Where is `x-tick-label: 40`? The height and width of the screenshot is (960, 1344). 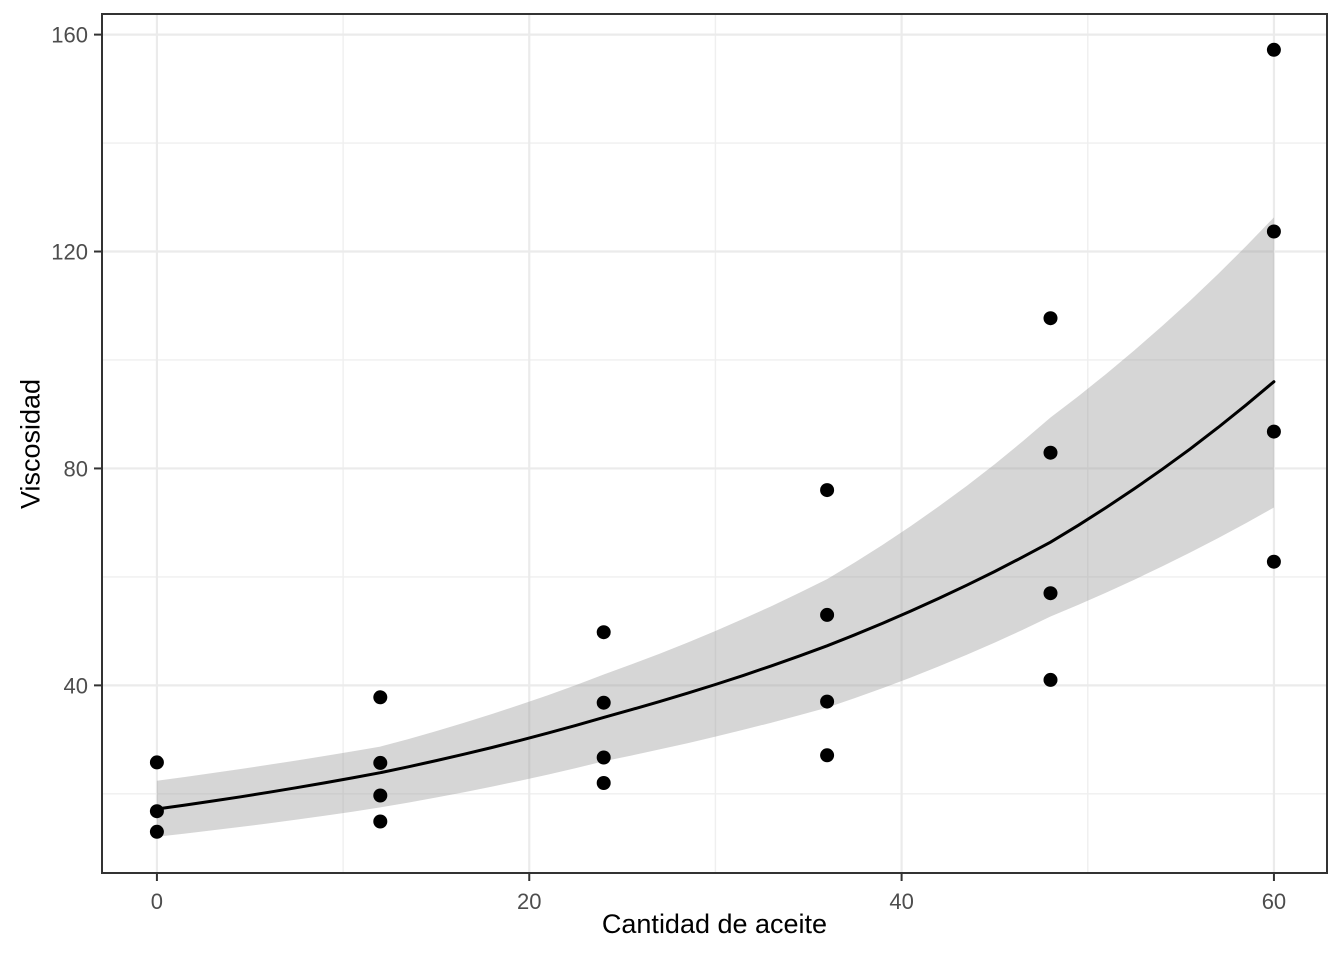 x-tick-label: 40 is located at coordinates (901, 901).